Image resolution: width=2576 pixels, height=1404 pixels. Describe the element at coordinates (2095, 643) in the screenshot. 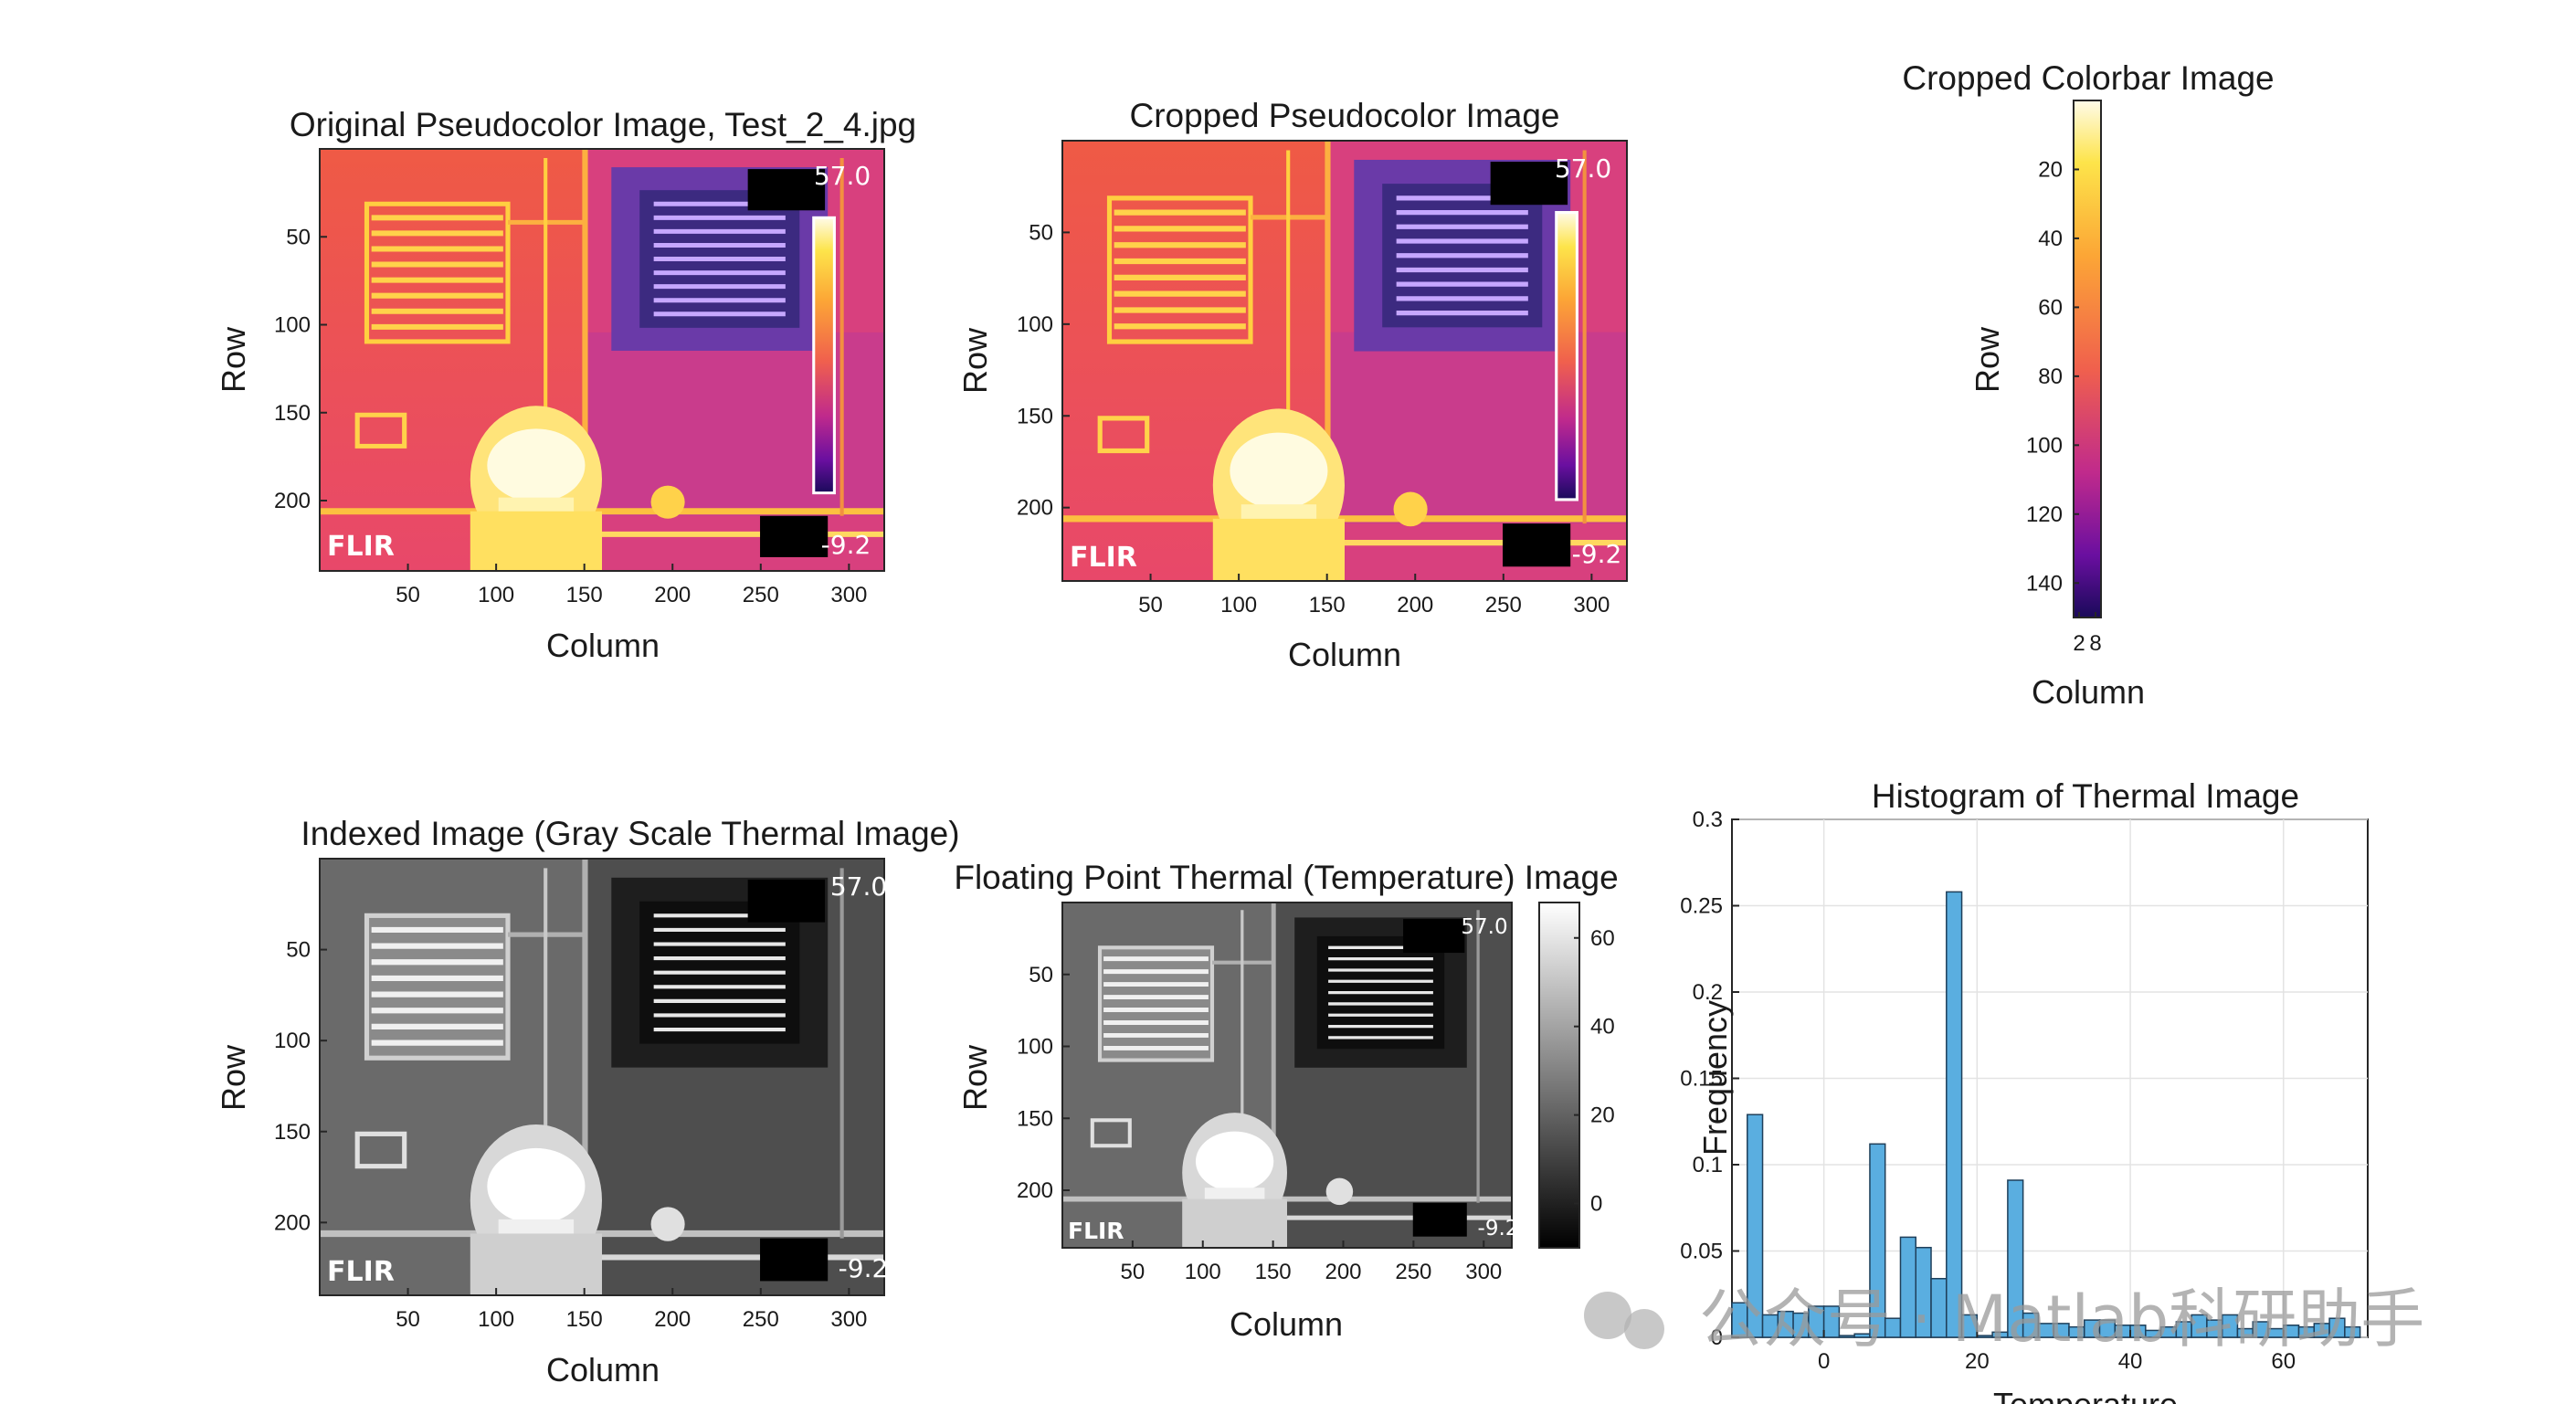

I see `x-tick-label: 8` at that location.